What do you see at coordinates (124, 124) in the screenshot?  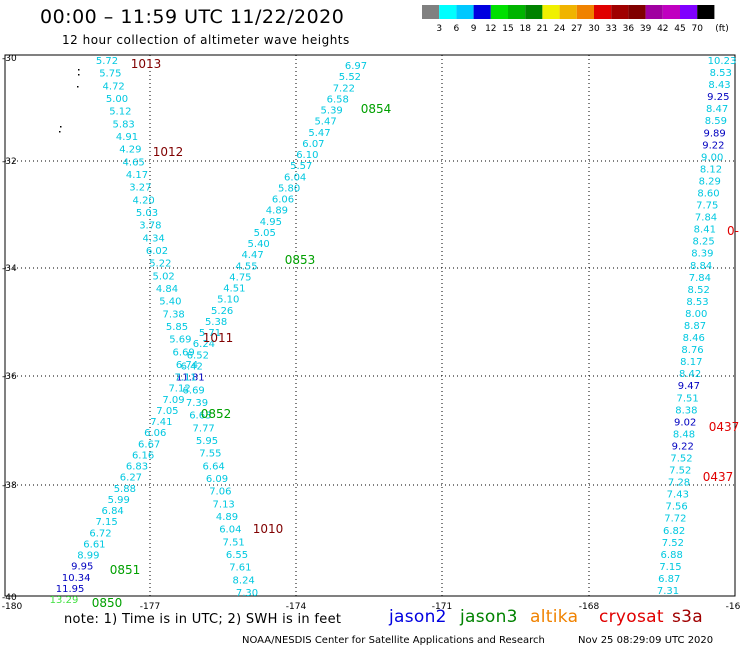 I see `wave-height-value: 5.83` at bounding box center [124, 124].